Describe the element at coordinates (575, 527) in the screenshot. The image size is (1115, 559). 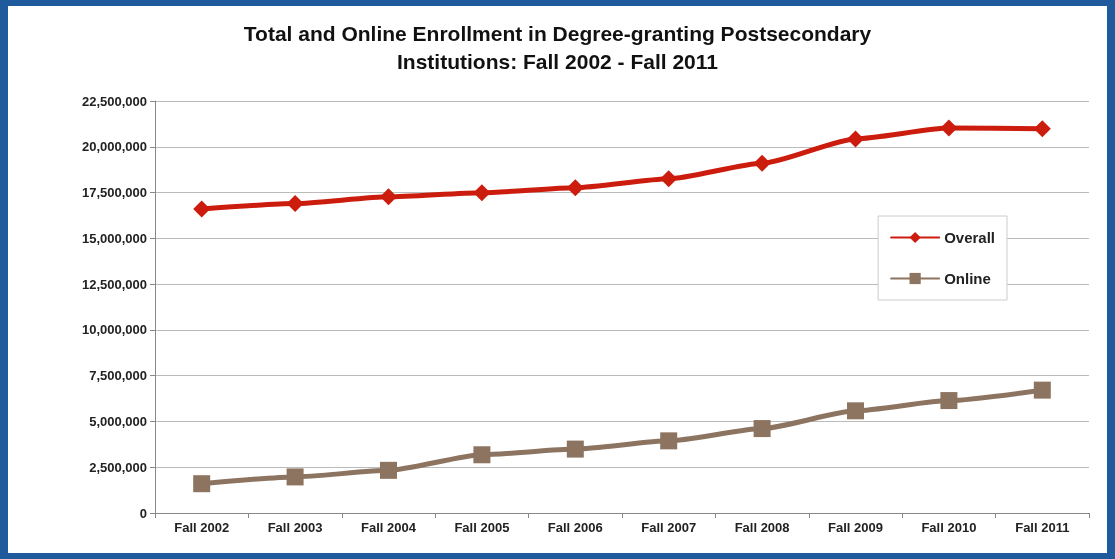
I see `x-tick-label: Fall 2006` at that location.